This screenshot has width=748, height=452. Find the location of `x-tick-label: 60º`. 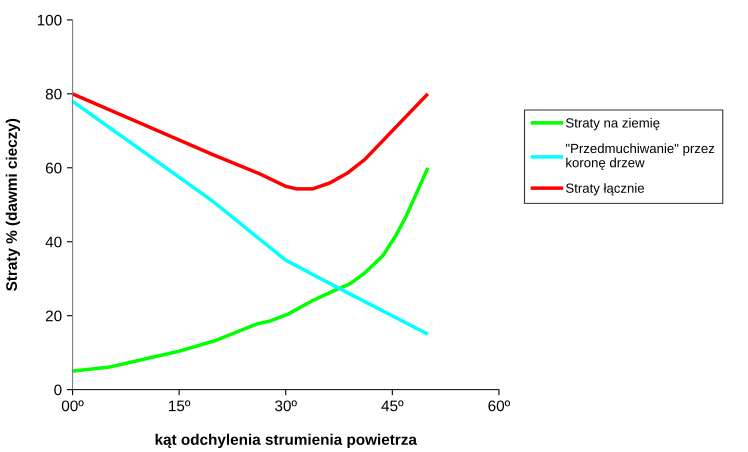

x-tick-label: 60º is located at coordinates (499, 406).